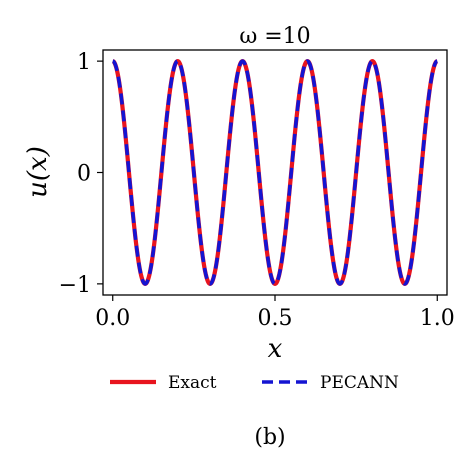  I want to click on y-tick-label: −1, so click(75, 285).